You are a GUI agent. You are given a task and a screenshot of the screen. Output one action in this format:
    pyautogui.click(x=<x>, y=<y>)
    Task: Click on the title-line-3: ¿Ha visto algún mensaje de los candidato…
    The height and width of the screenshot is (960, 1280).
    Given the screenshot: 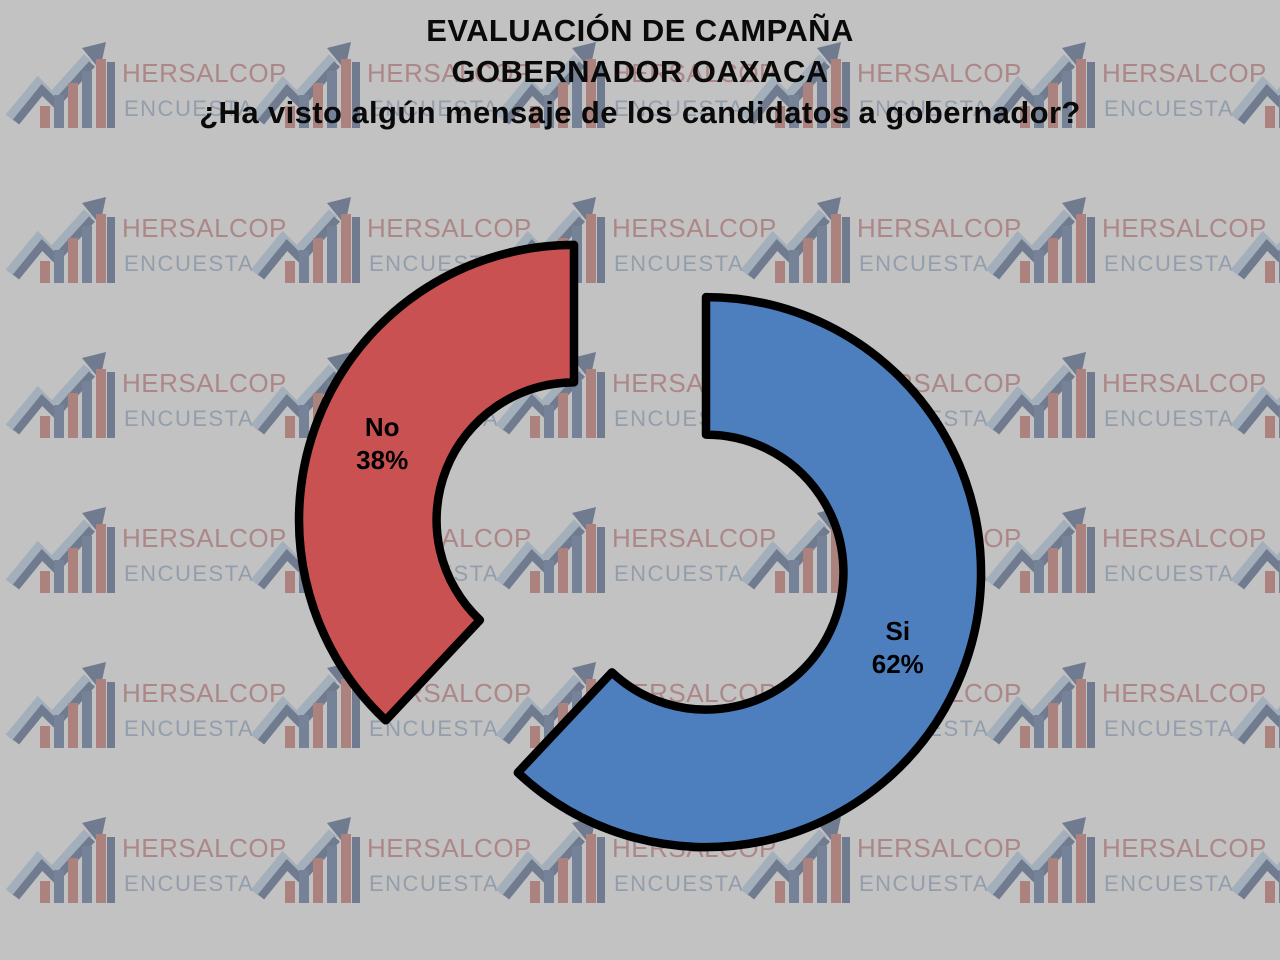 What is the action you would take?
    pyautogui.click(x=640, y=112)
    